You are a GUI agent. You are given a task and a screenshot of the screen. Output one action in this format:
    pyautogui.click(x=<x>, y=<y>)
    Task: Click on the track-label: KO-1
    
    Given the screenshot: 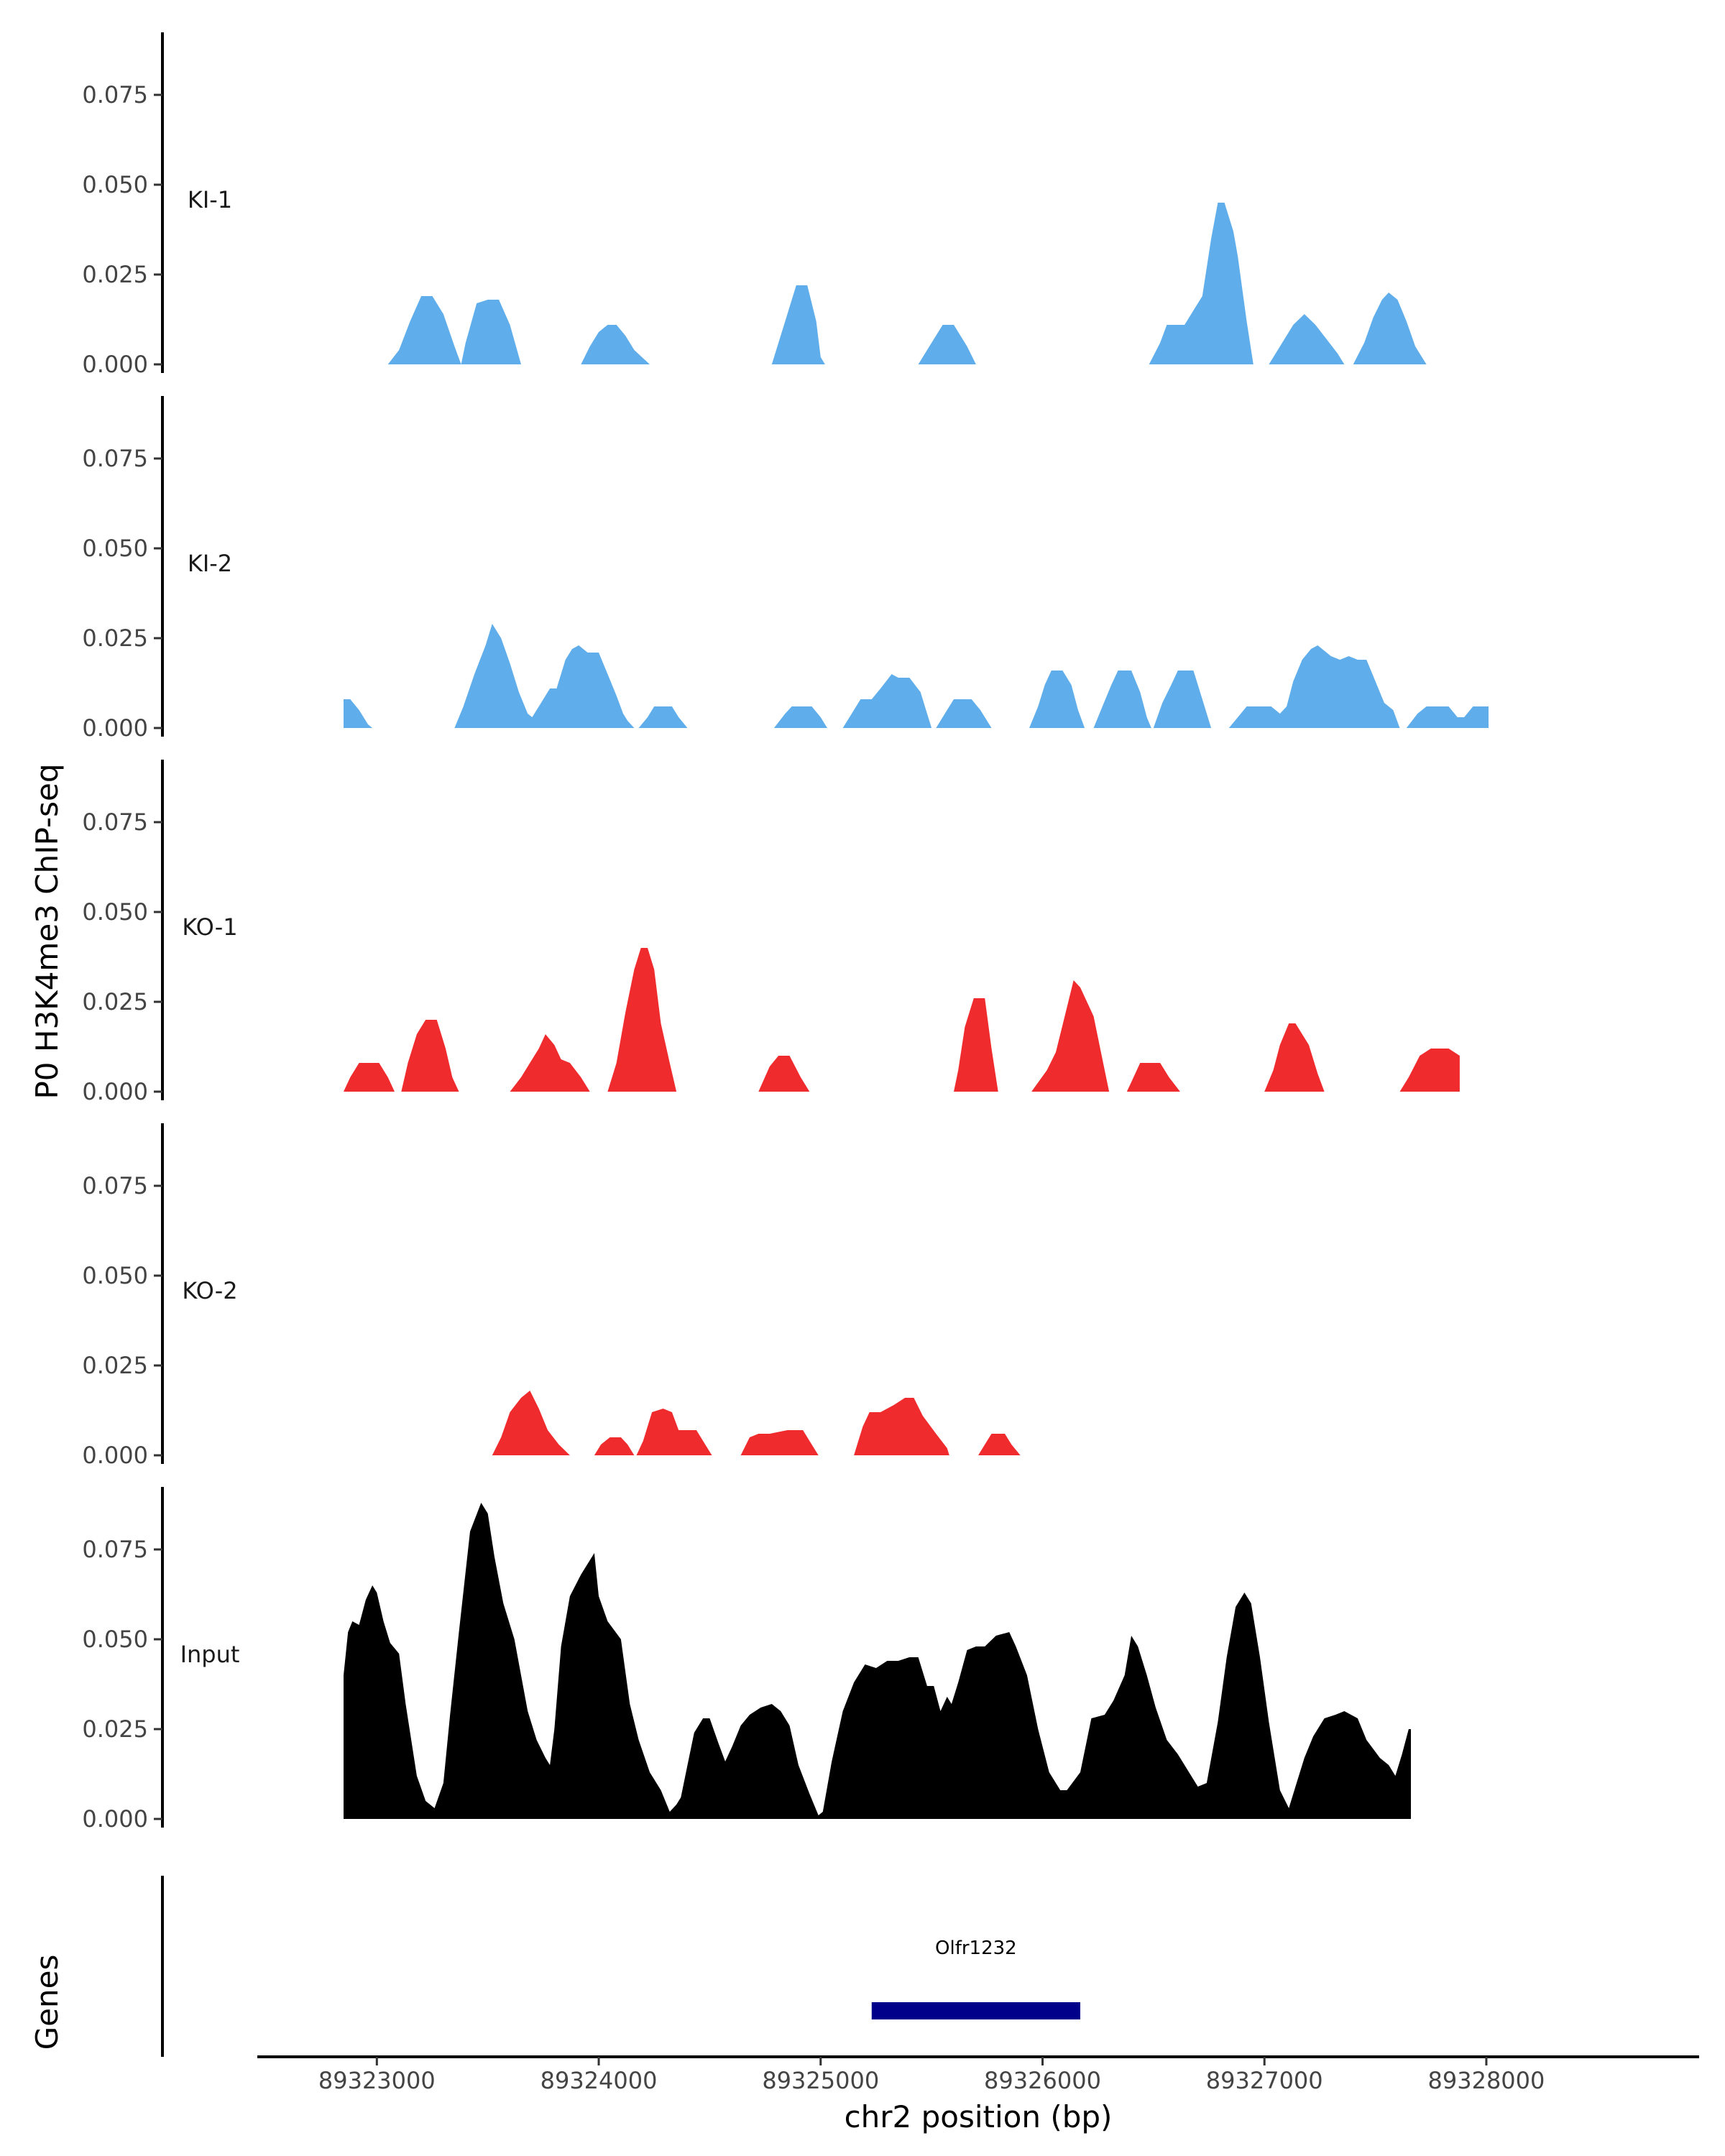 What is the action you would take?
    pyautogui.click(x=209, y=927)
    